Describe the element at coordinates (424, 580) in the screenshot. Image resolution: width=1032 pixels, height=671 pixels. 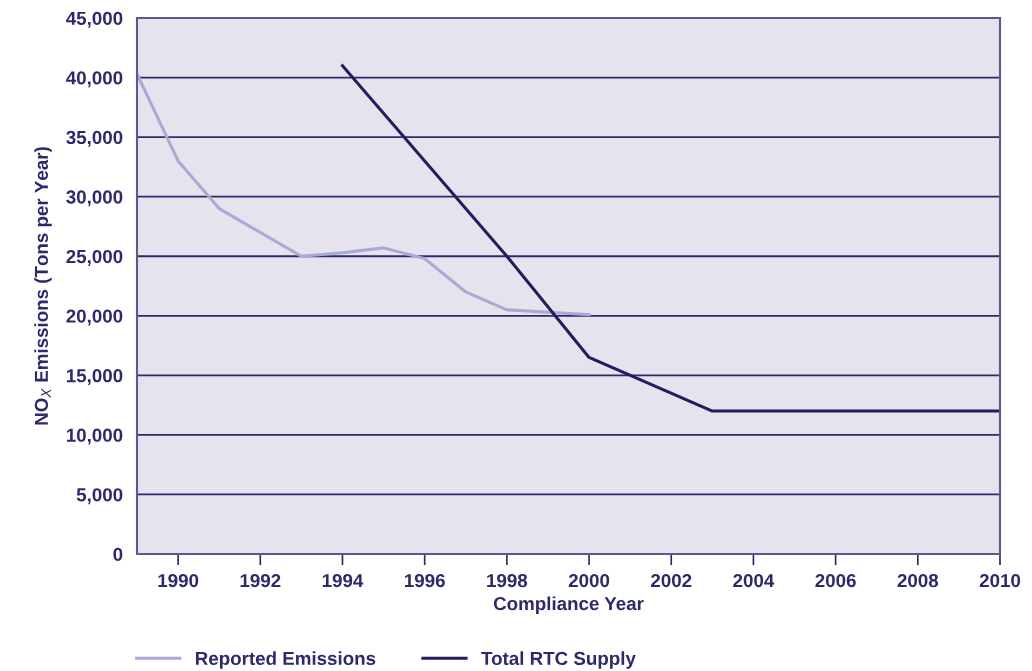
I see `x-tick-label: 1996` at that location.